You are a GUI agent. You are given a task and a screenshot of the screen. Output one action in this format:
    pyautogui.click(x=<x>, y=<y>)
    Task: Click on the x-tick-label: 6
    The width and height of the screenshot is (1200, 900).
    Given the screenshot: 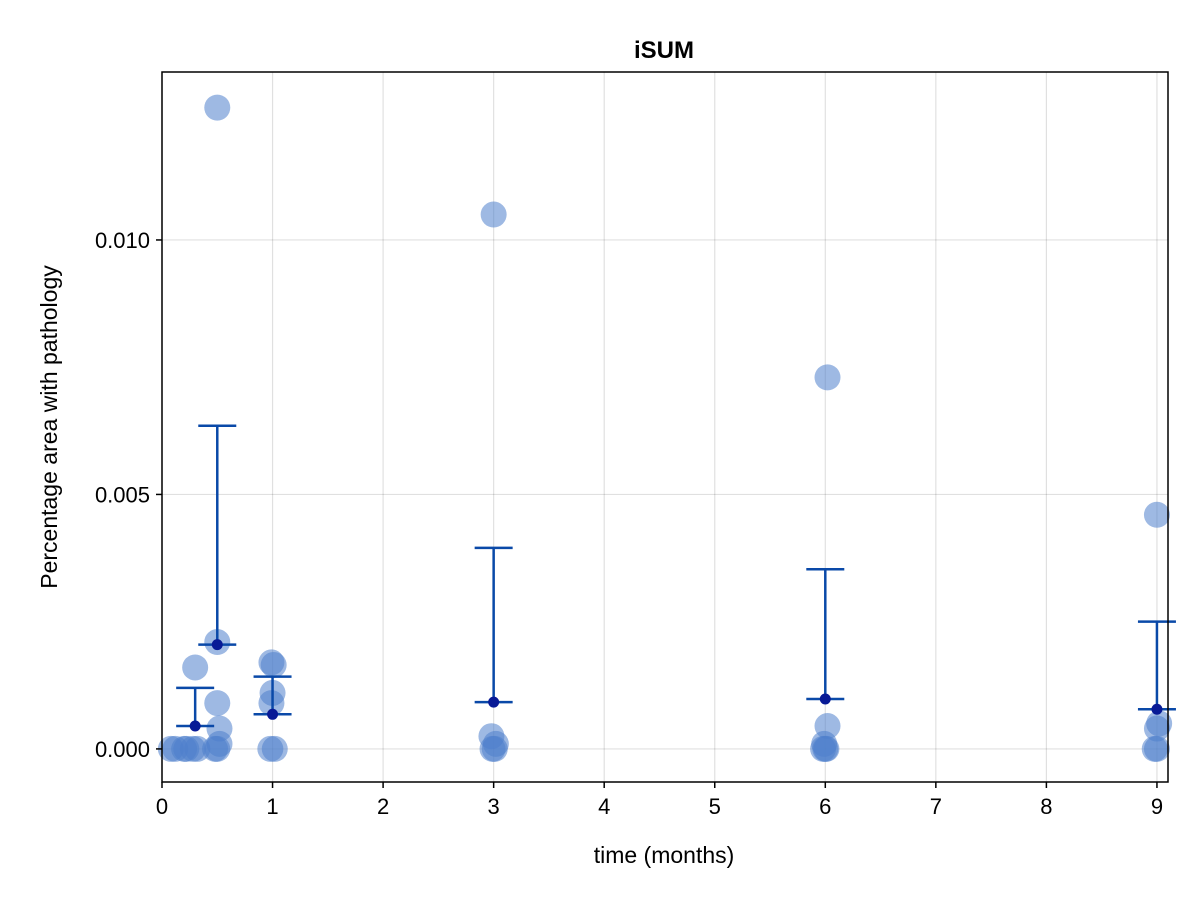 What is the action you would take?
    pyautogui.click(x=825, y=806)
    